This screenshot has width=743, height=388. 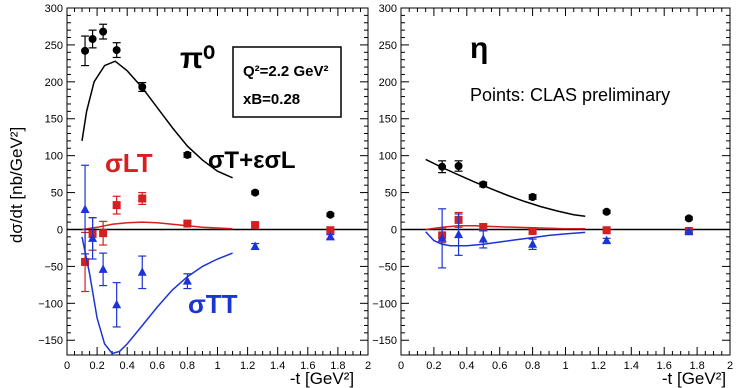 What do you see at coordinates (16, 185) in the screenshot?
I see `y-axis-title: dσ/dt [nb/GeV²]` at bounding box center [16, 185].